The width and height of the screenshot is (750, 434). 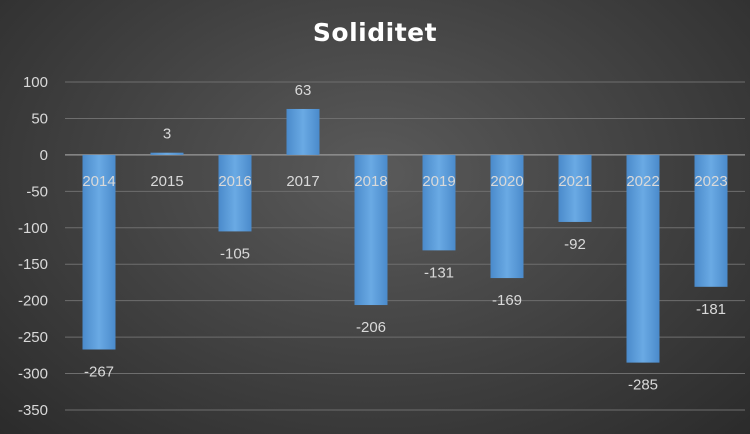 I want to click on bar-2017, so click(x=303, y=131).